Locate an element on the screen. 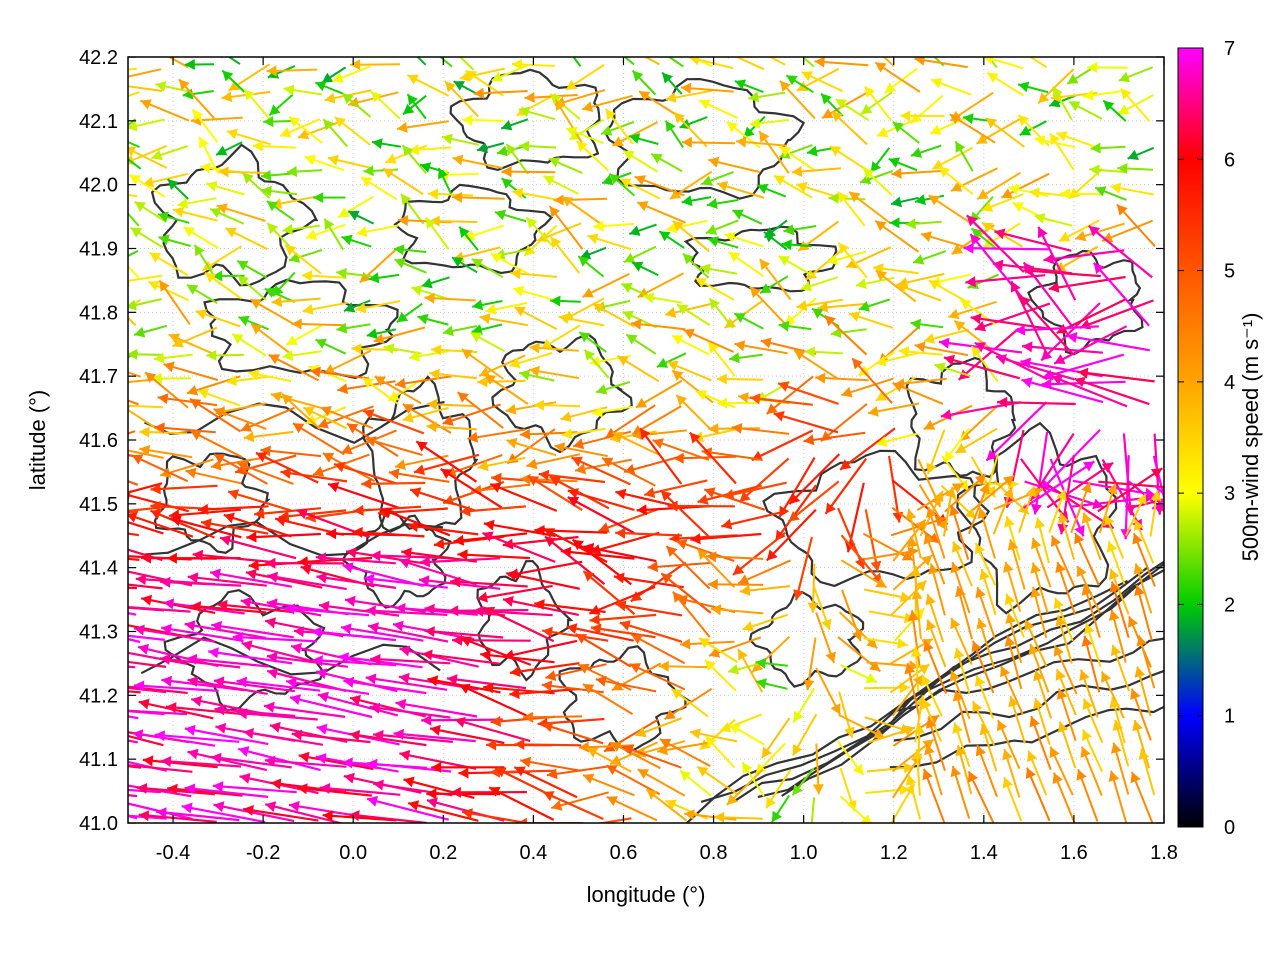 The image size is (1280, 960). y-tick-label: 41.5 is located at coordinates (98, 505).